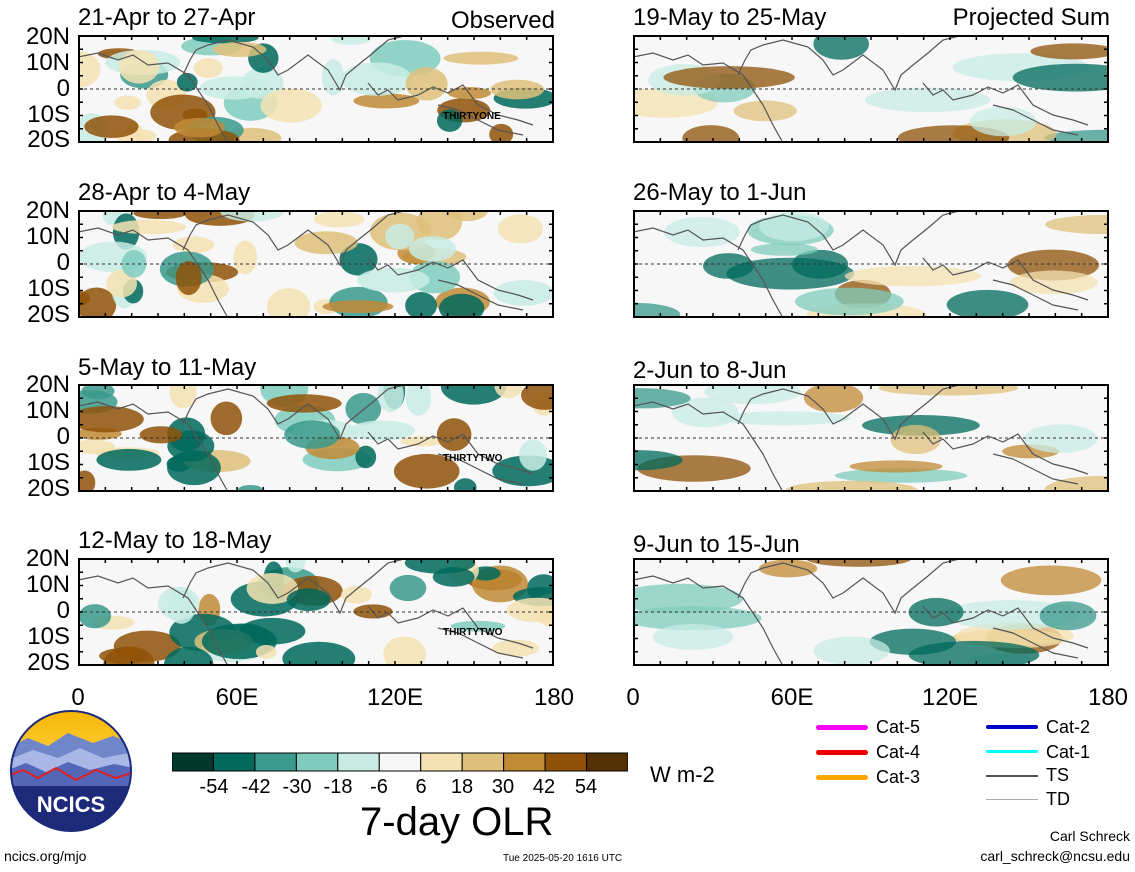 The image size is (1135, 872). I want to click on legend-line-cat2, so click(1012, 727).